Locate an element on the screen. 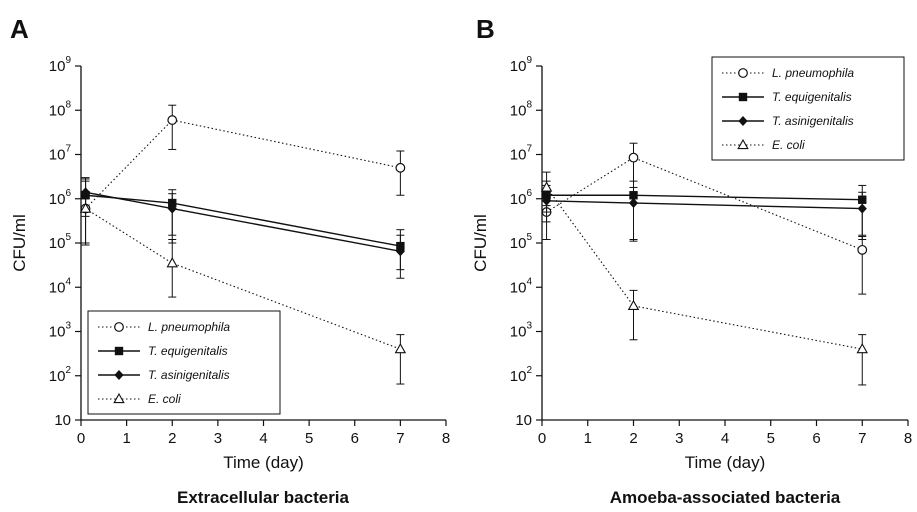 This screenshot has width=917, height=512. y-tick-exponent: 4 is located at coordinates (529, 281).